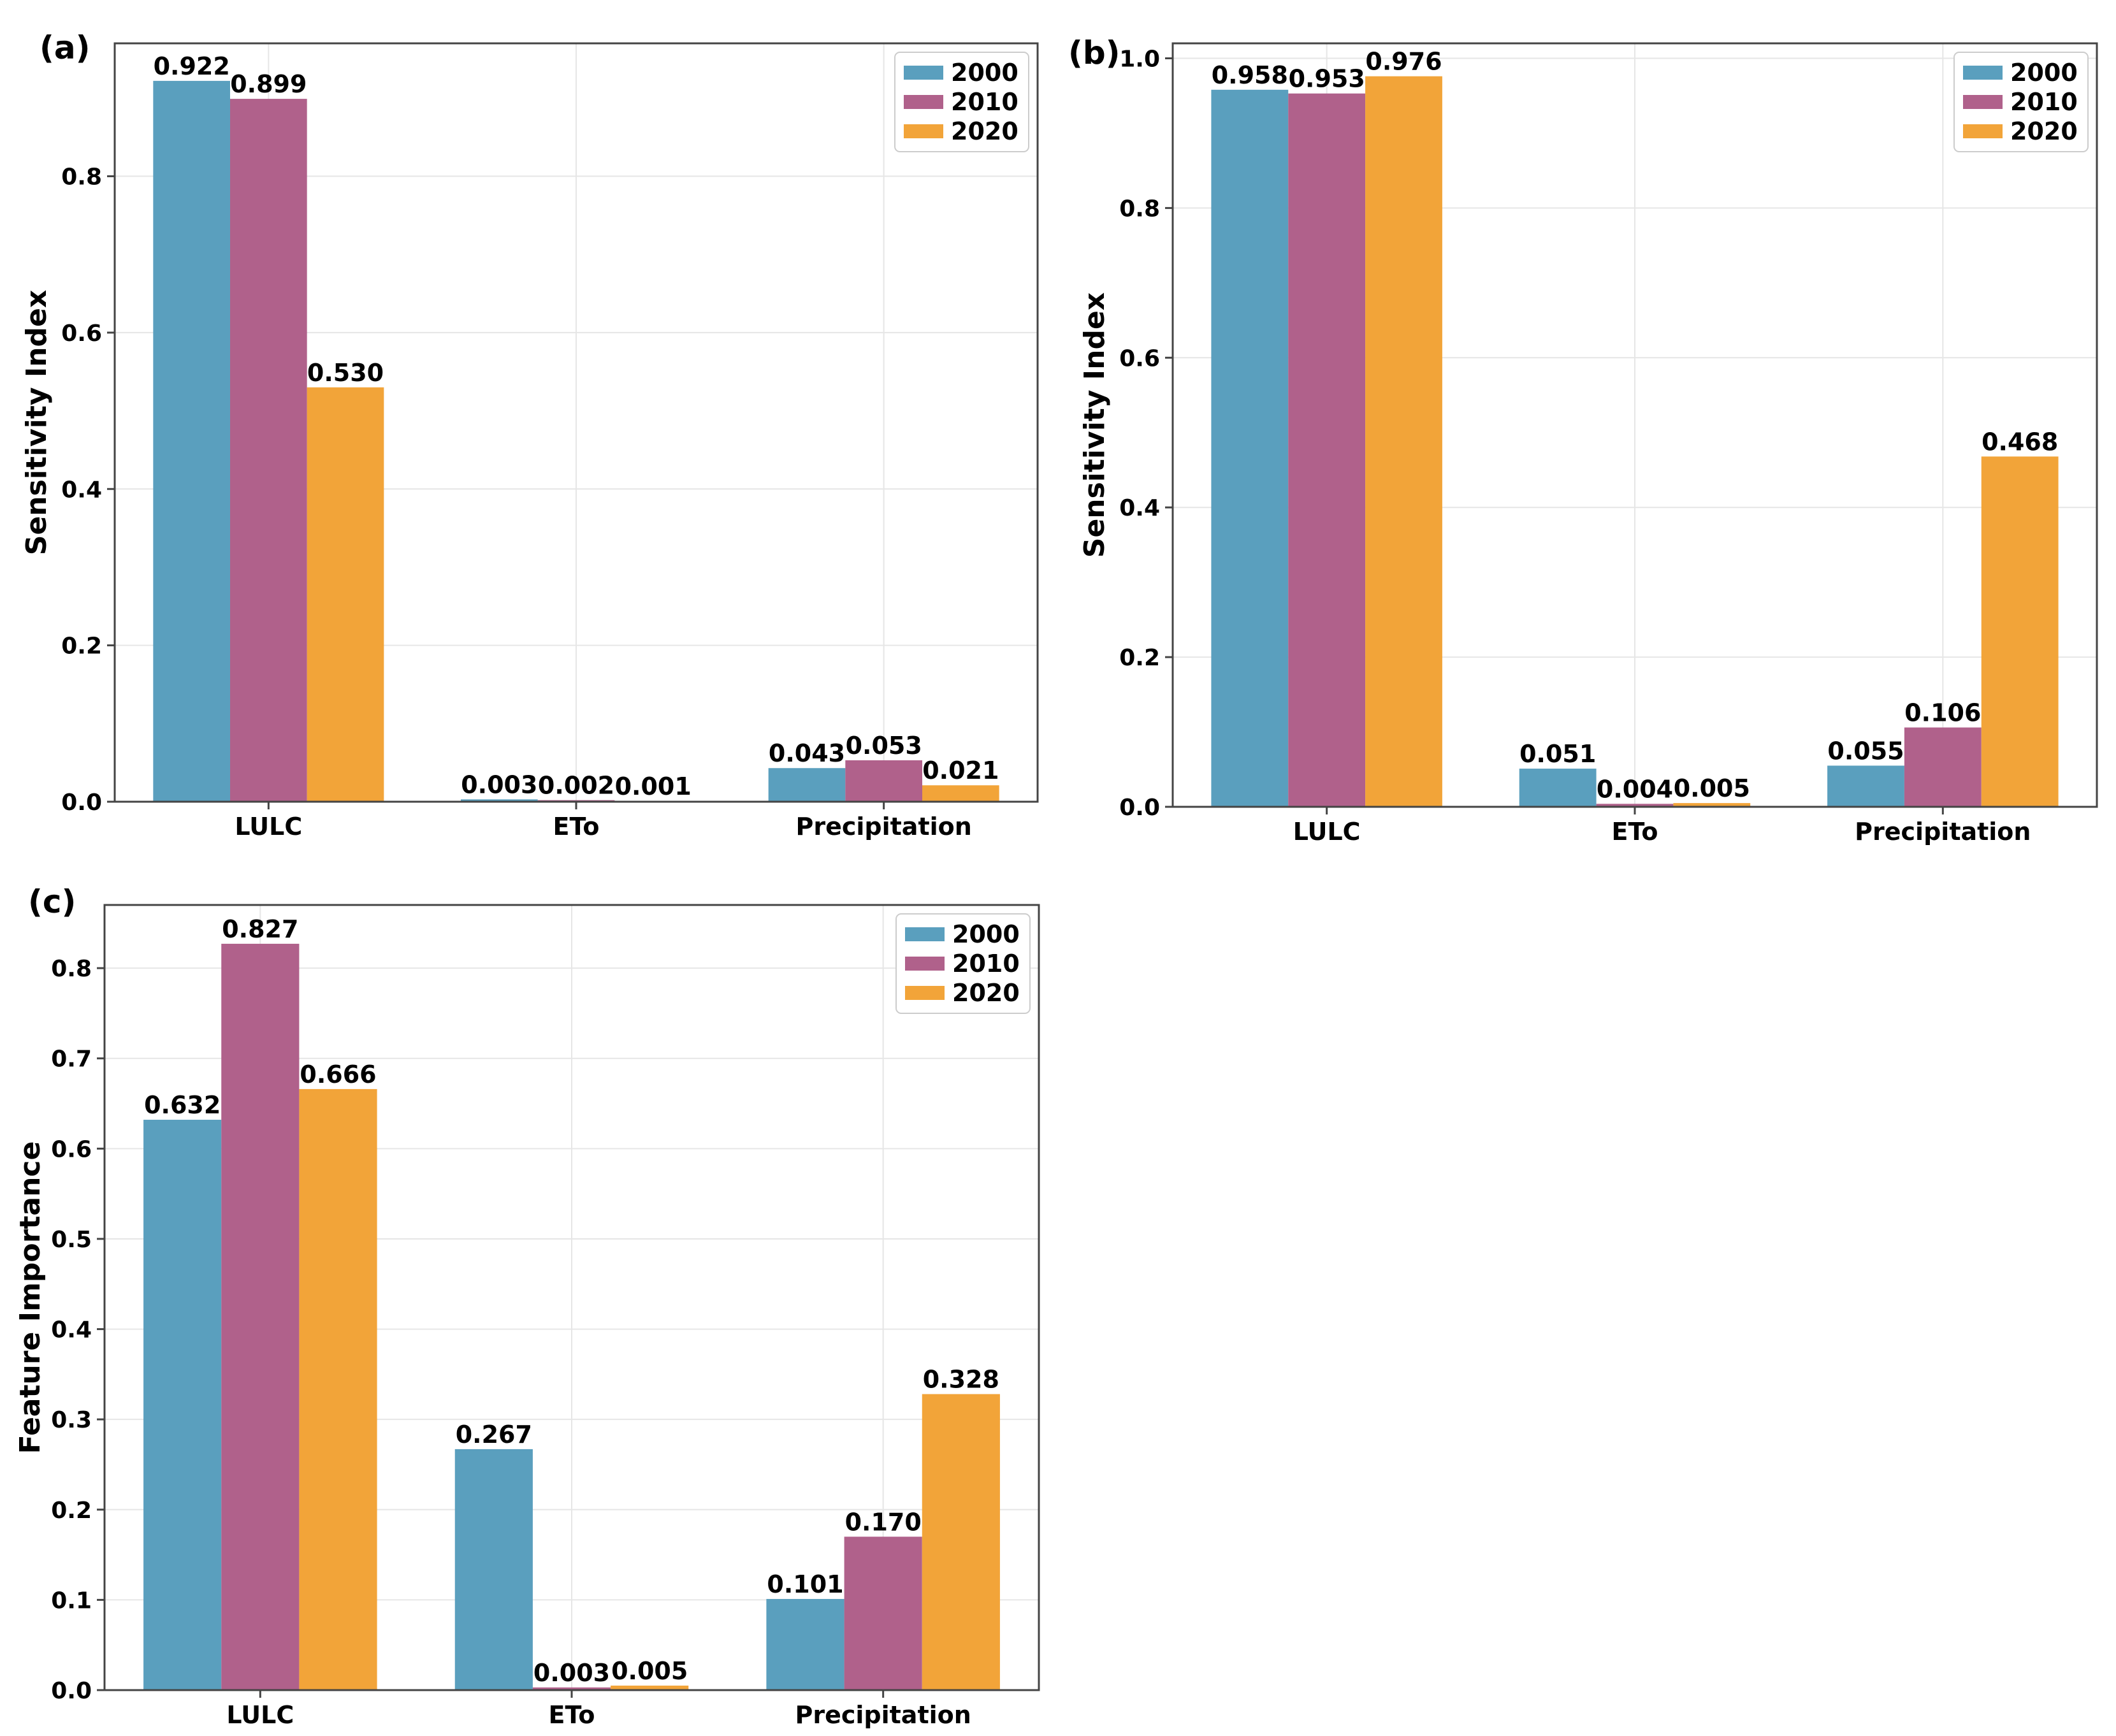 The image size is (2116, 1736). Describe the element at coordinates (576, 786) in the screenshot. I see `data-label: 0.002` at that location.